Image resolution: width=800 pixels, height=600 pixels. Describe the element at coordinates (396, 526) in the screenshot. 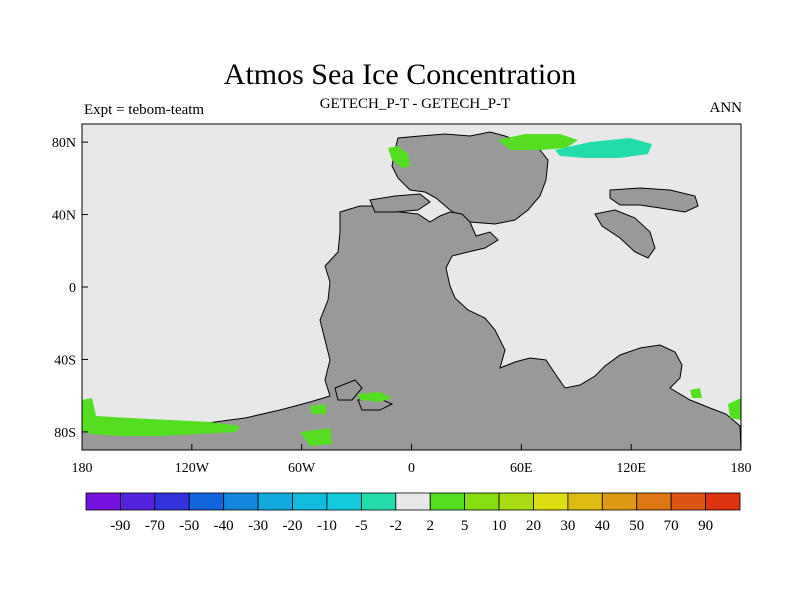

I see `colorbar-label: -2` at that location.